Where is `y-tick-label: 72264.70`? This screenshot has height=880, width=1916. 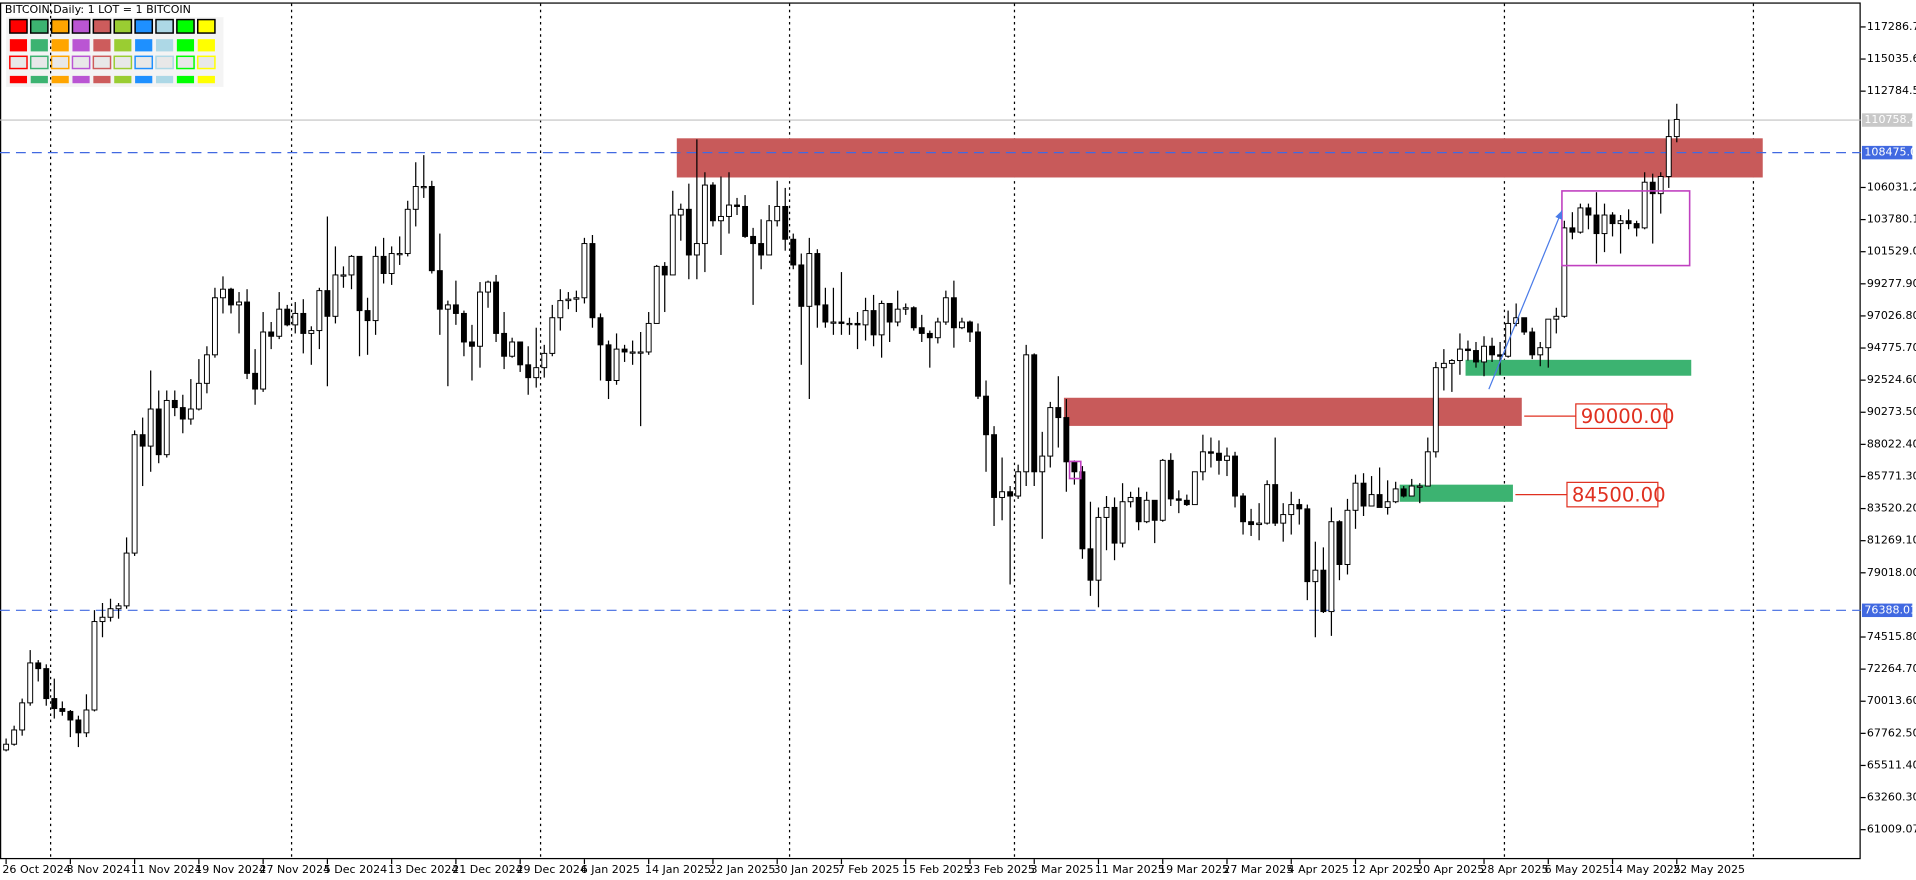 y-tick-label: 72264.70 is located at coordinates (1891, 668).